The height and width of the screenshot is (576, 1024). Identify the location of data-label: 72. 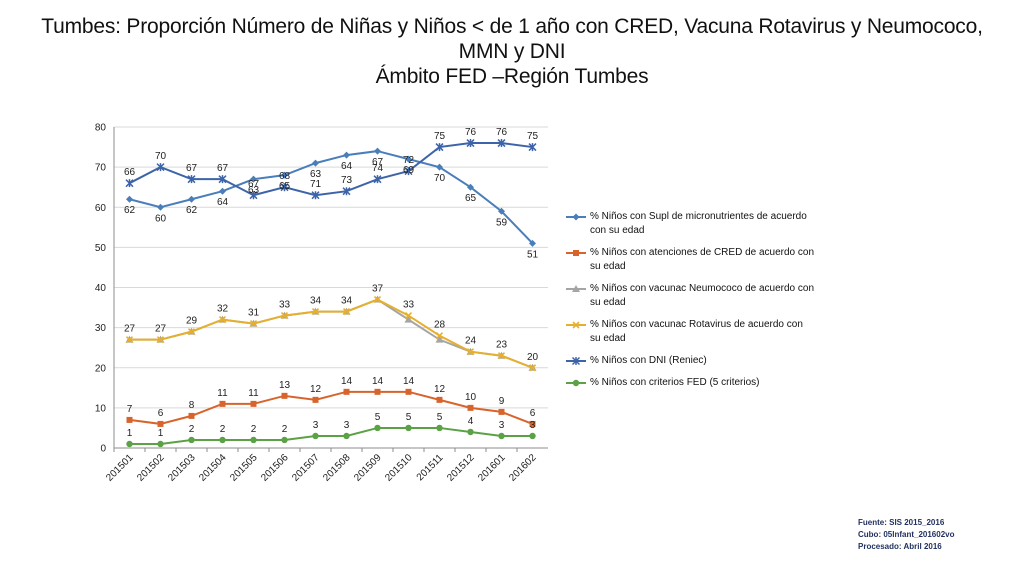
(409, 160).